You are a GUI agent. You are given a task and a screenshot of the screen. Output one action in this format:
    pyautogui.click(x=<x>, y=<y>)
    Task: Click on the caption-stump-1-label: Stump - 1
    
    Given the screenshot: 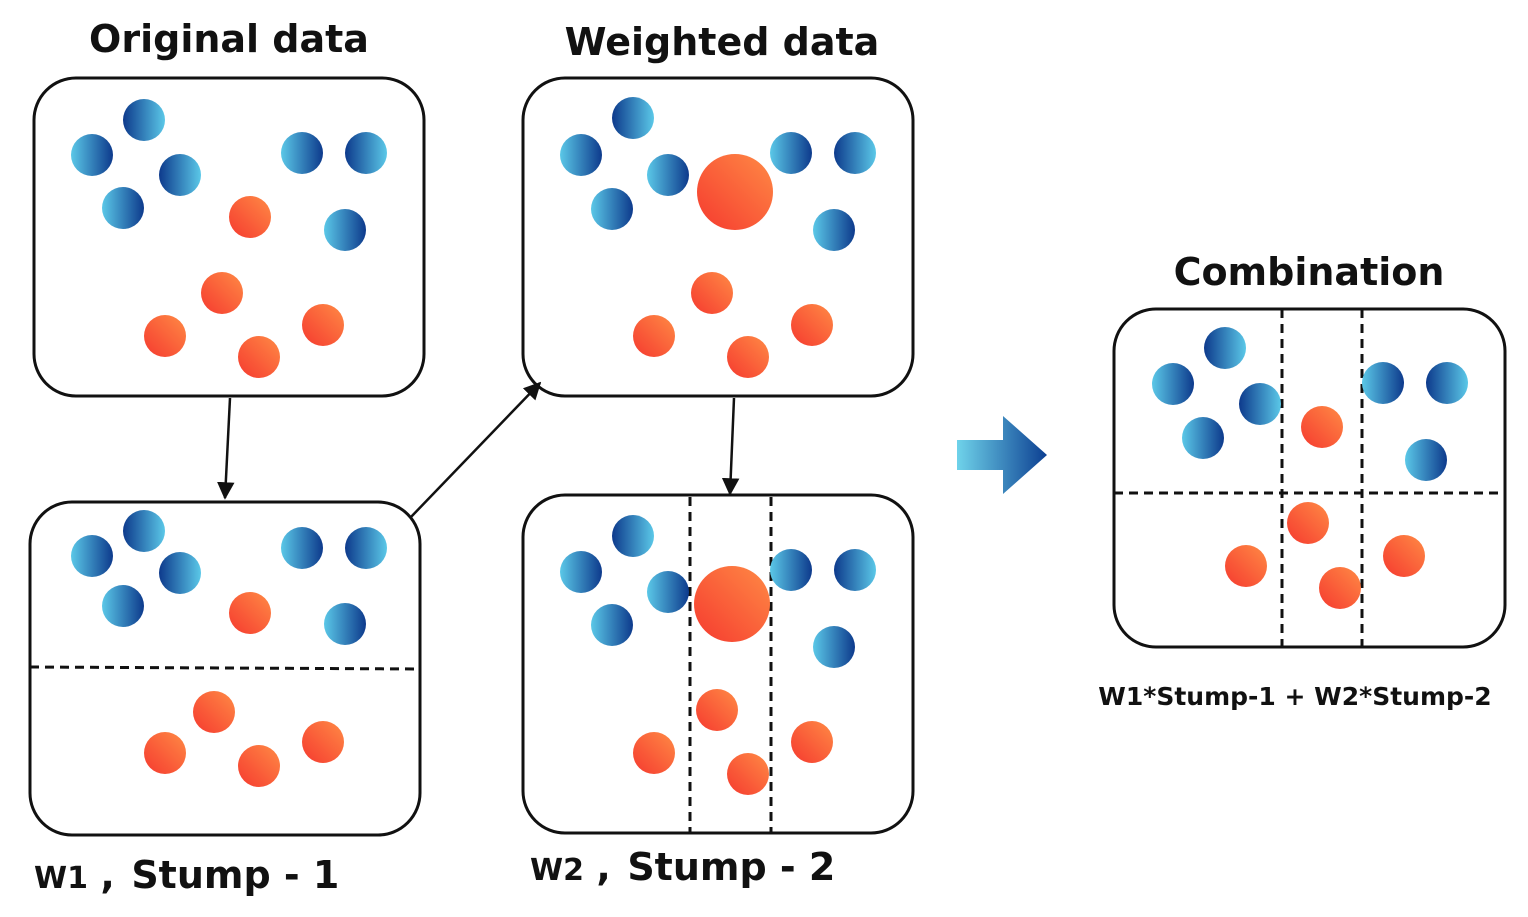 What is the action you would take?
    pyautogui.click(x=235, y=875)
    